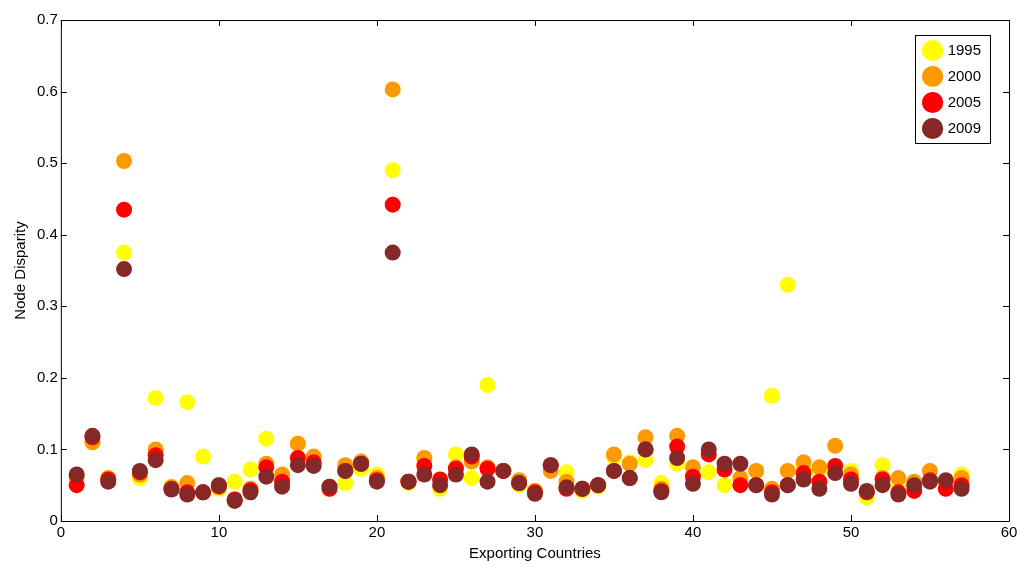  Describe the element at coordinates (20, 270) in the screenshot. I see `y-axis-title: Node Disparity` at that location.